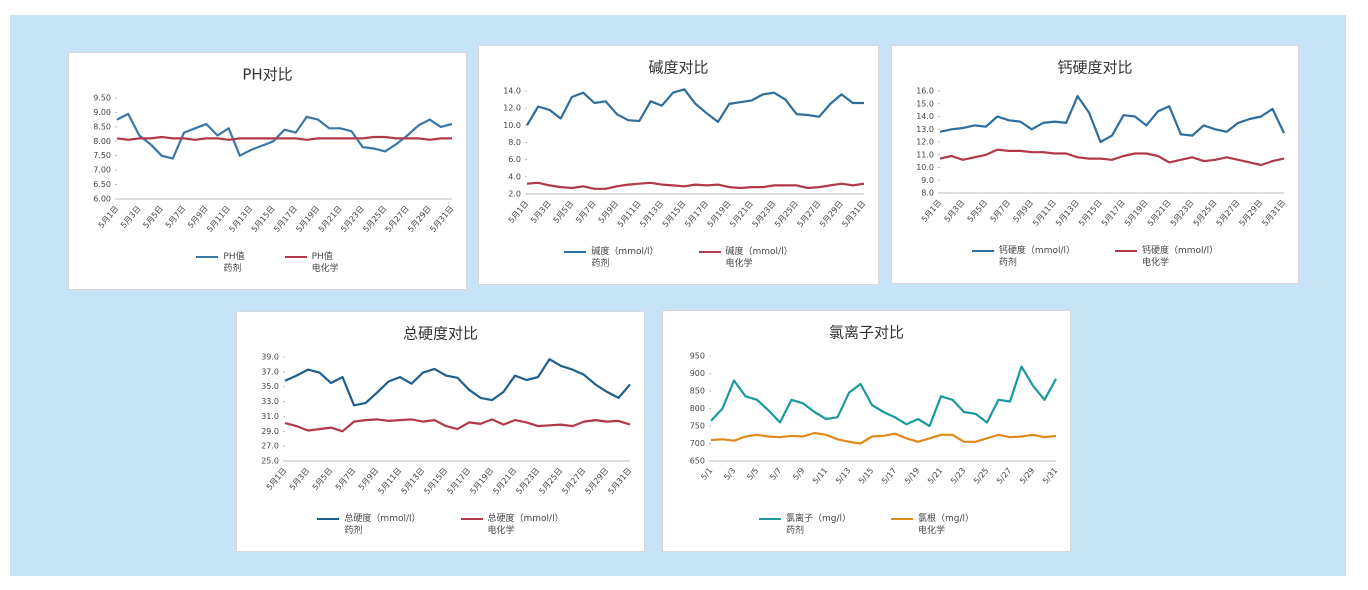 The width and height of the screenshot is (1368, 590). Describe the element at coordinates (729, 474) in the screenshot. I see `x-tick-label: 5/3` at that location.